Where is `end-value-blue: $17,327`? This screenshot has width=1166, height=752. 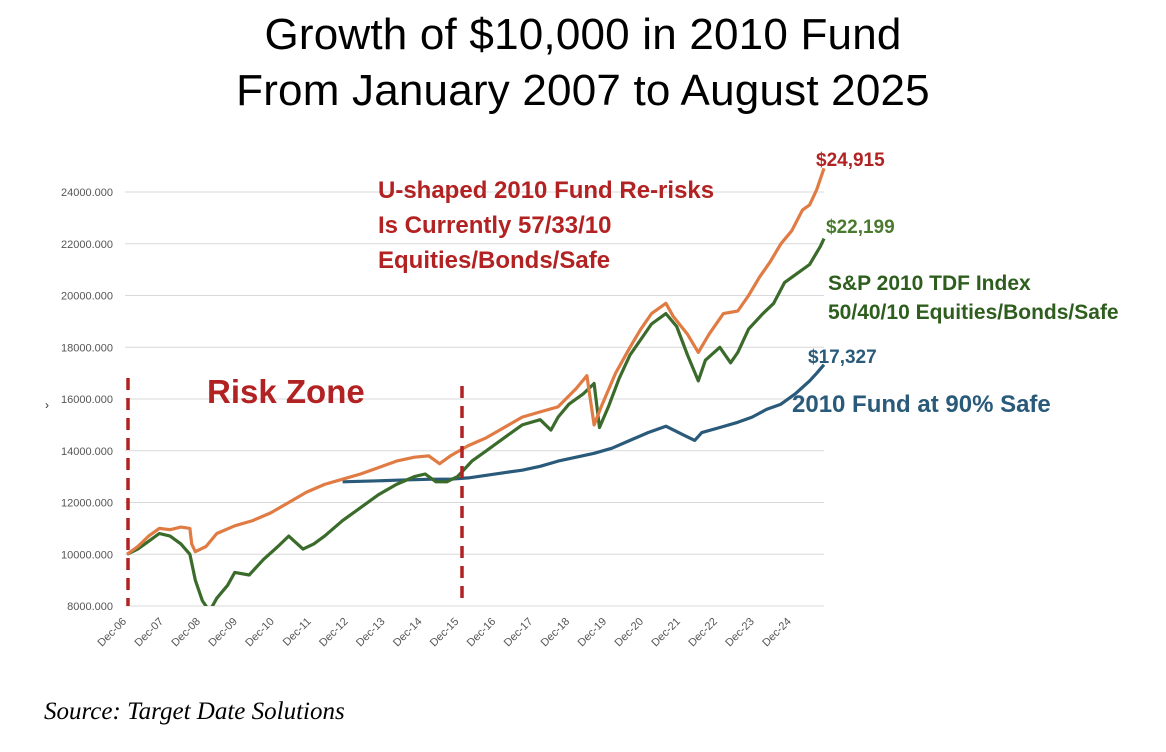
end-value-blue: $17,327 is located at coordinates (842, 357).